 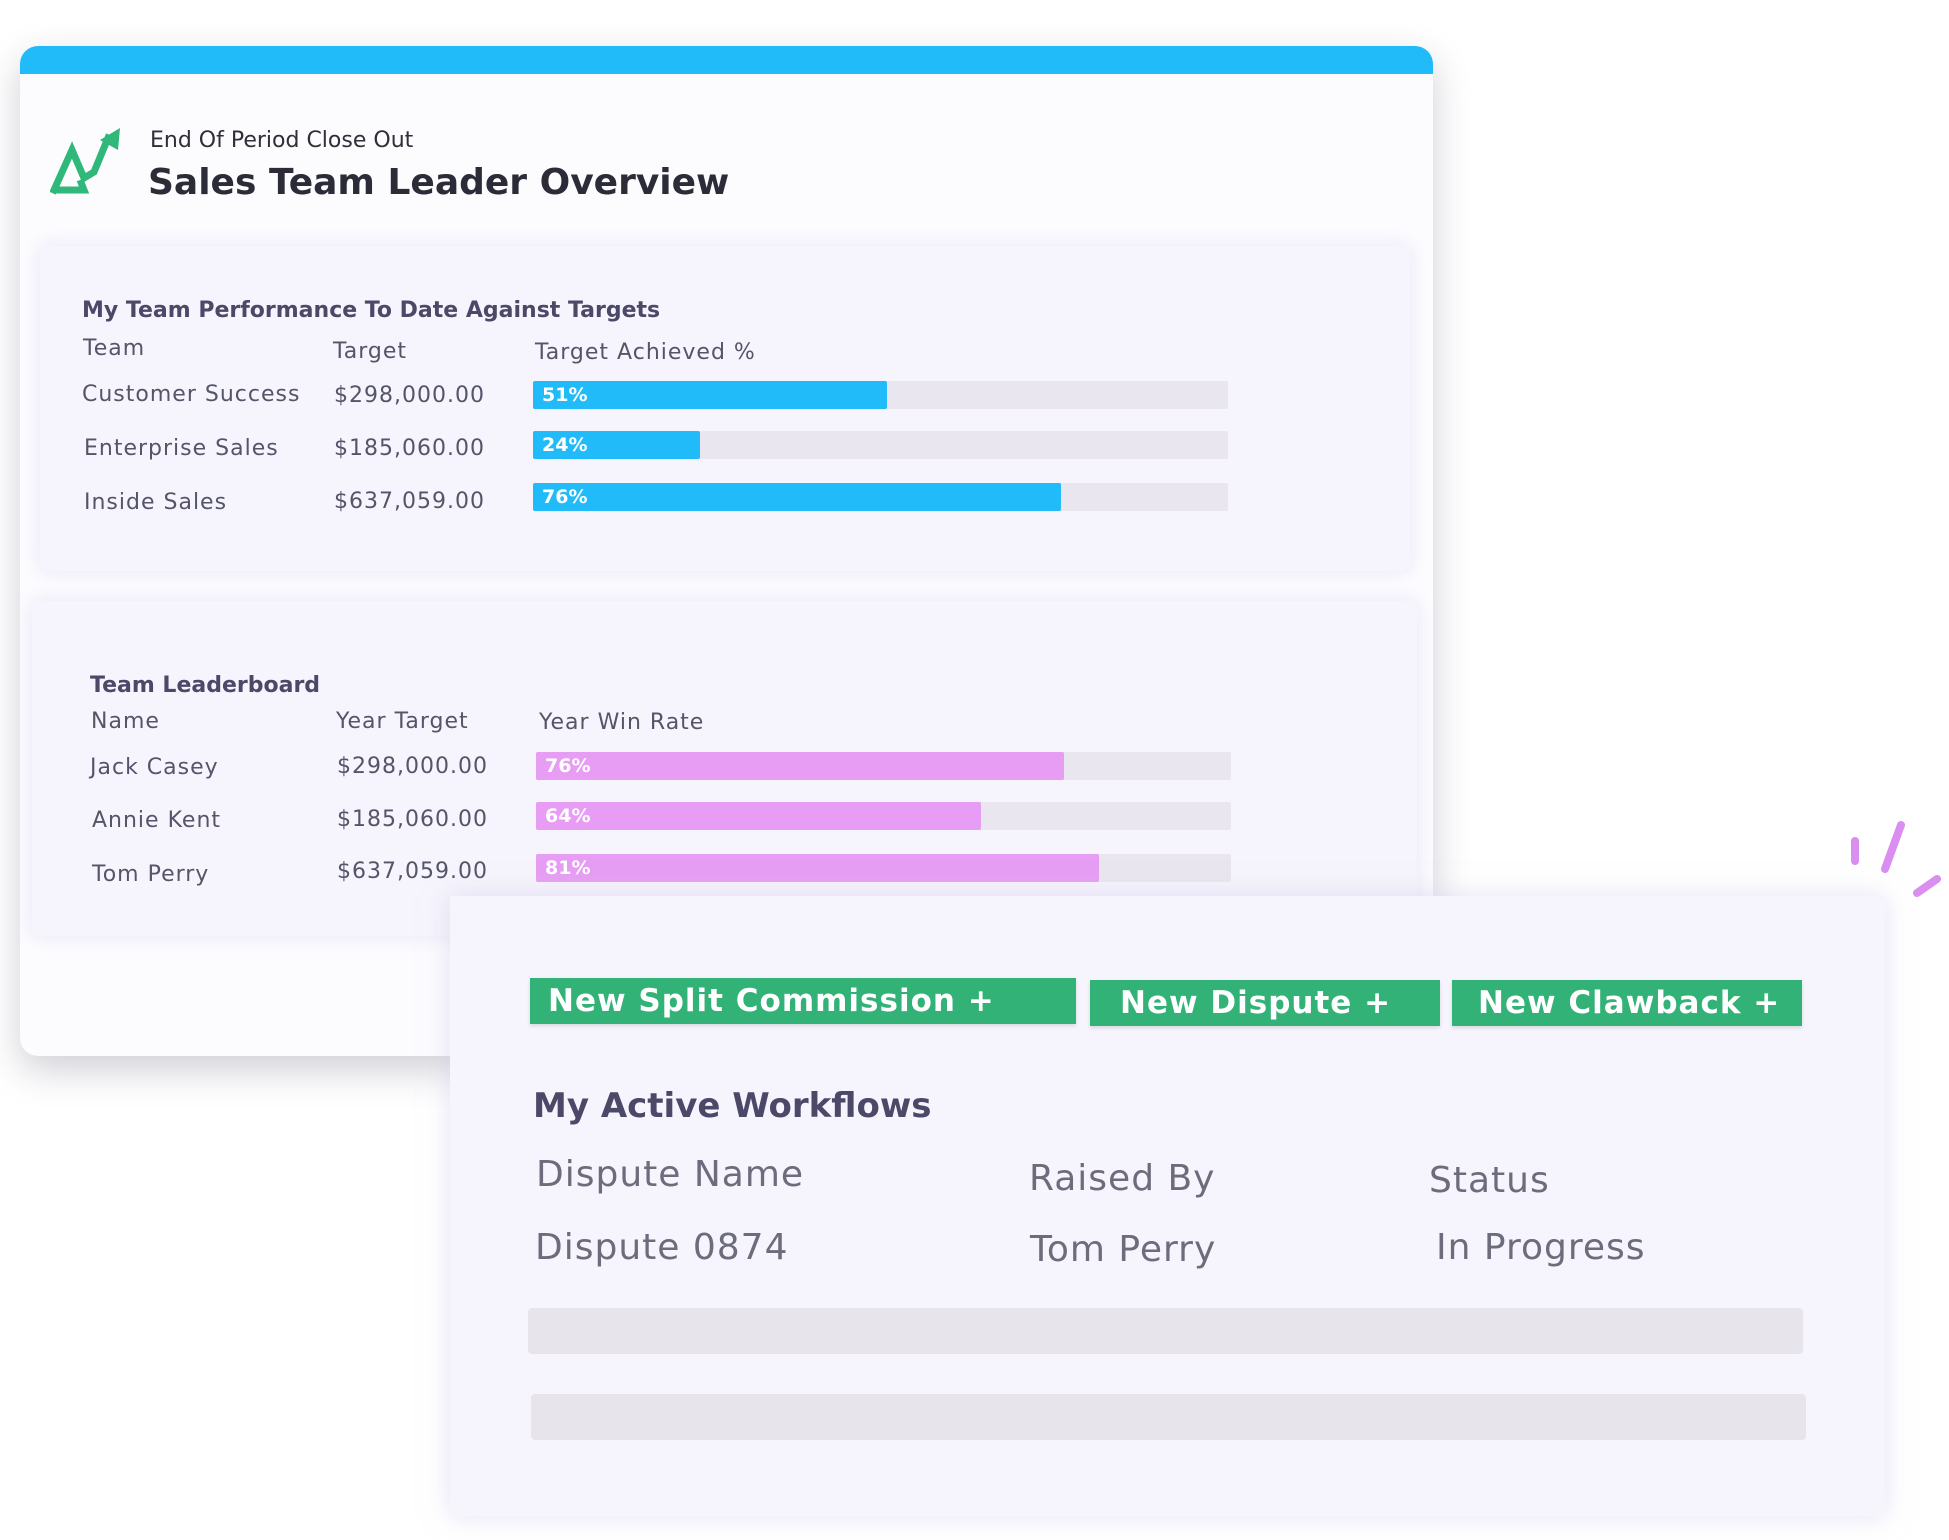 I want to click on member-name: Tom Perry, so click(x=151, y=874).